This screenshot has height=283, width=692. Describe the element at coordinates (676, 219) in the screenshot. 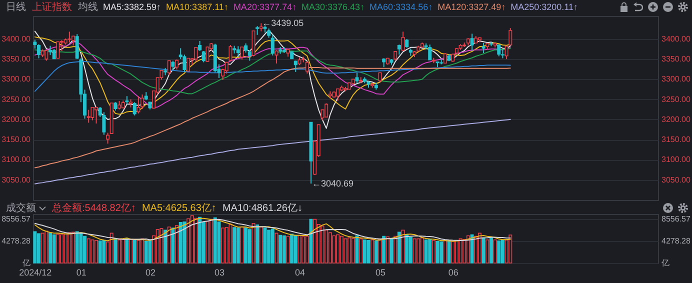

I see `y2-tick-label: 8556.57` at that location.